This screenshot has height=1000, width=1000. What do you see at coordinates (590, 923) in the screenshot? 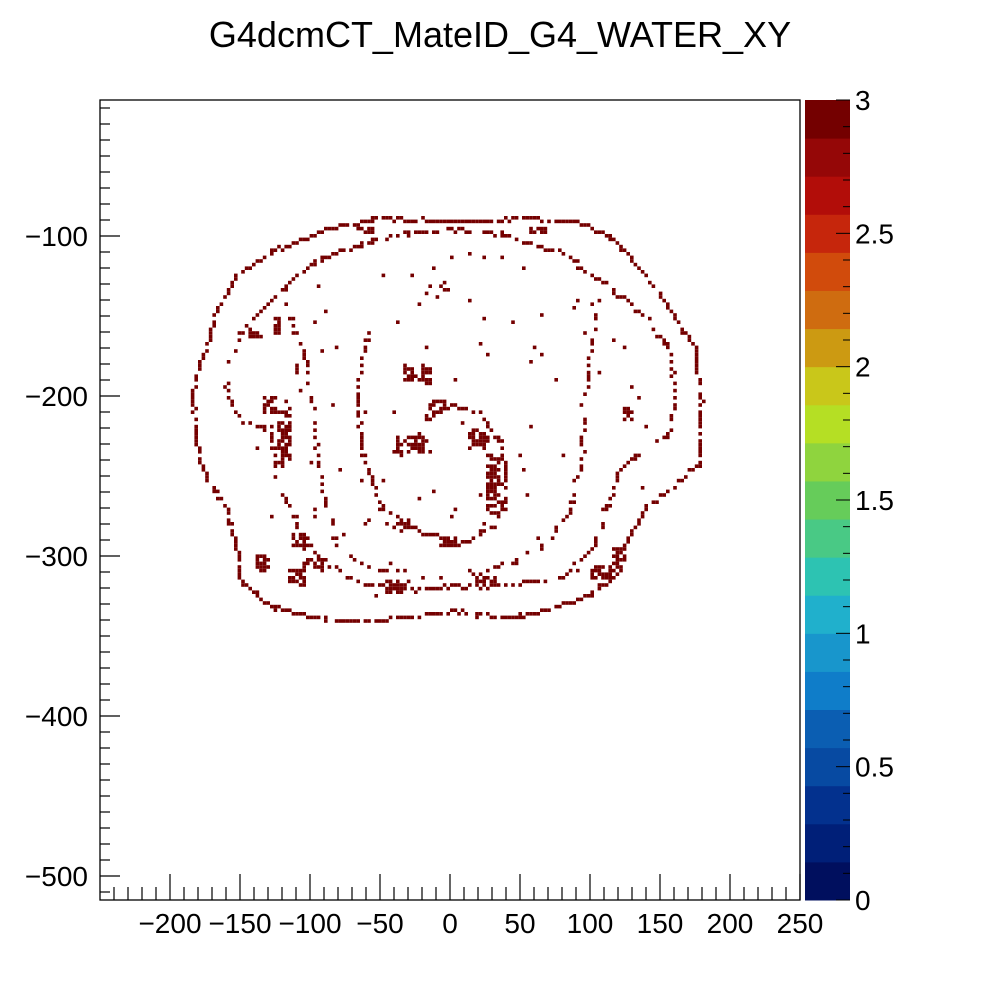
I see `x-tick-label: 100` at bounding box center [590, 923].